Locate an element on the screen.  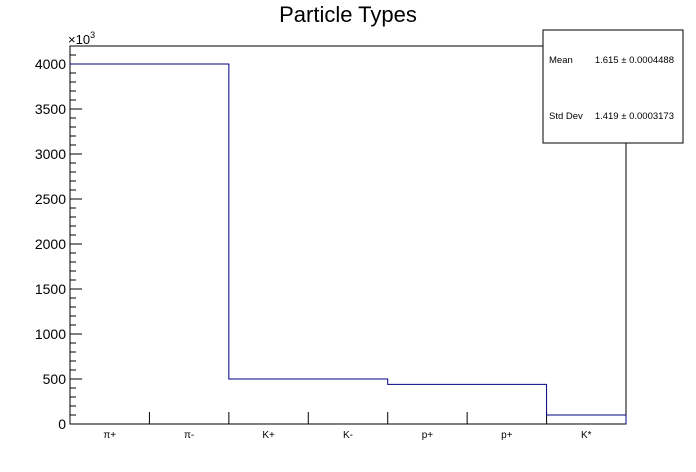
y-axis: 0 500 1000 1500 2000 2500 3000 3500 4000 is located at coordinates (58, 238).